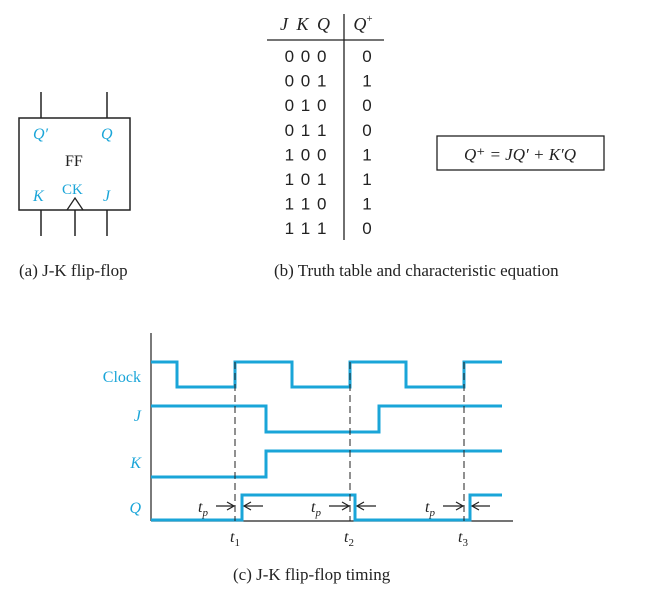 This screenshot has height=591, width=652. I want to click on truth-table-row-inputs: 1 1 1, so click(306, 228).